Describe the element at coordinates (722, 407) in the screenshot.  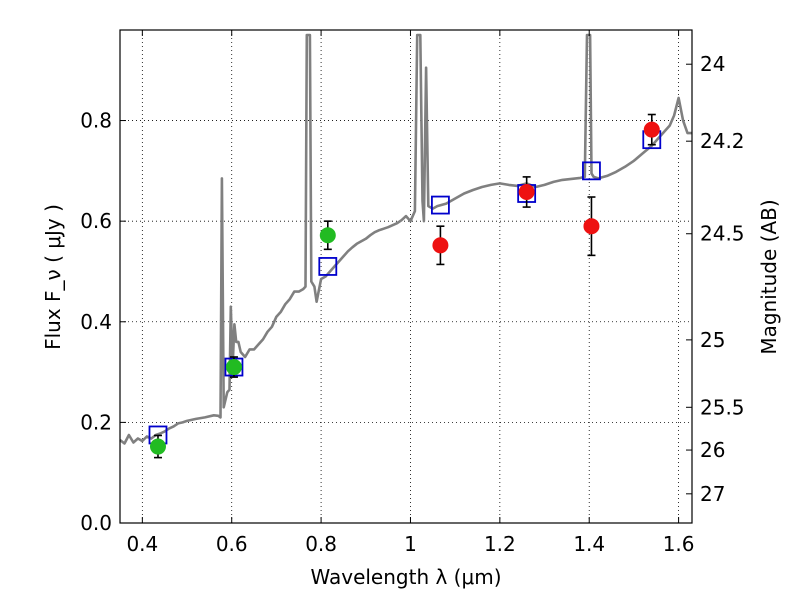
I see `right-tick-label: 25.5` at that location.